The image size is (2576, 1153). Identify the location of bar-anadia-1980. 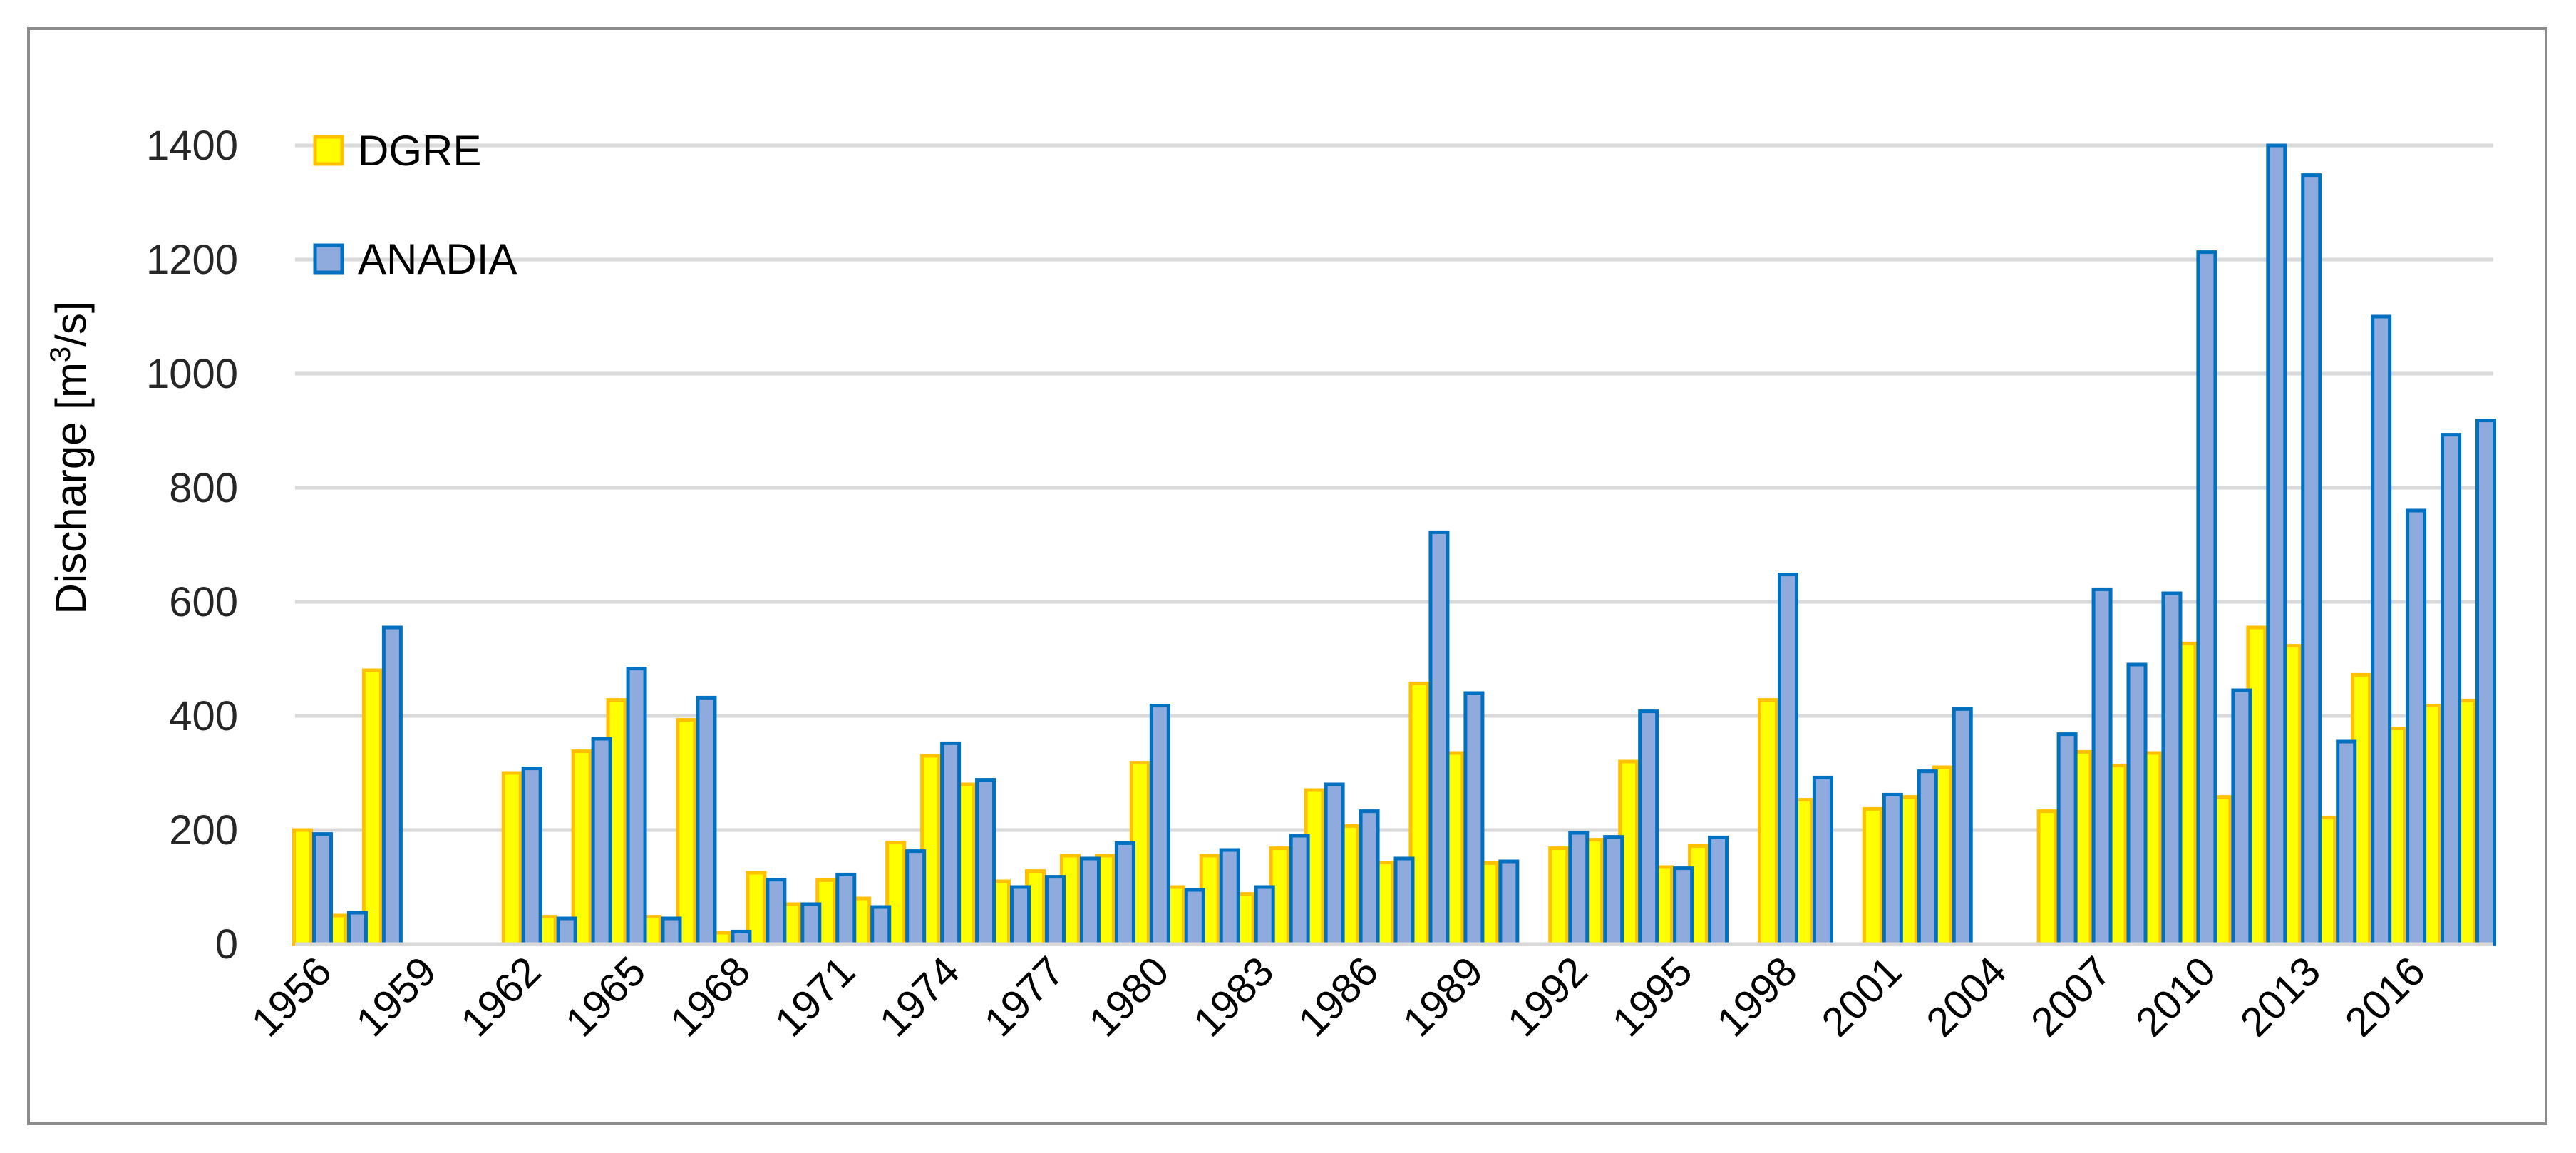
(1159, 825).